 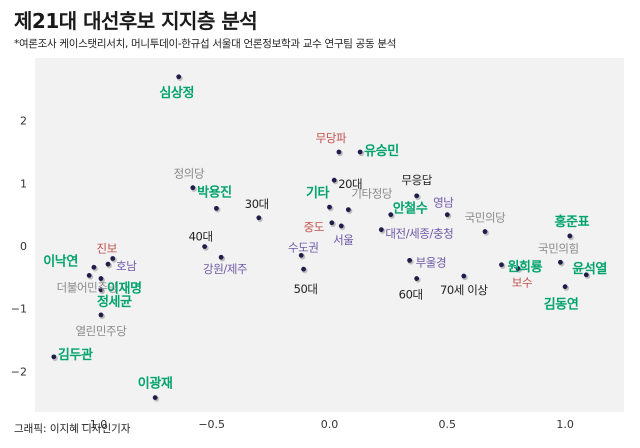 I want to click on point-label: 이낙연, so click(x=60, y=261).